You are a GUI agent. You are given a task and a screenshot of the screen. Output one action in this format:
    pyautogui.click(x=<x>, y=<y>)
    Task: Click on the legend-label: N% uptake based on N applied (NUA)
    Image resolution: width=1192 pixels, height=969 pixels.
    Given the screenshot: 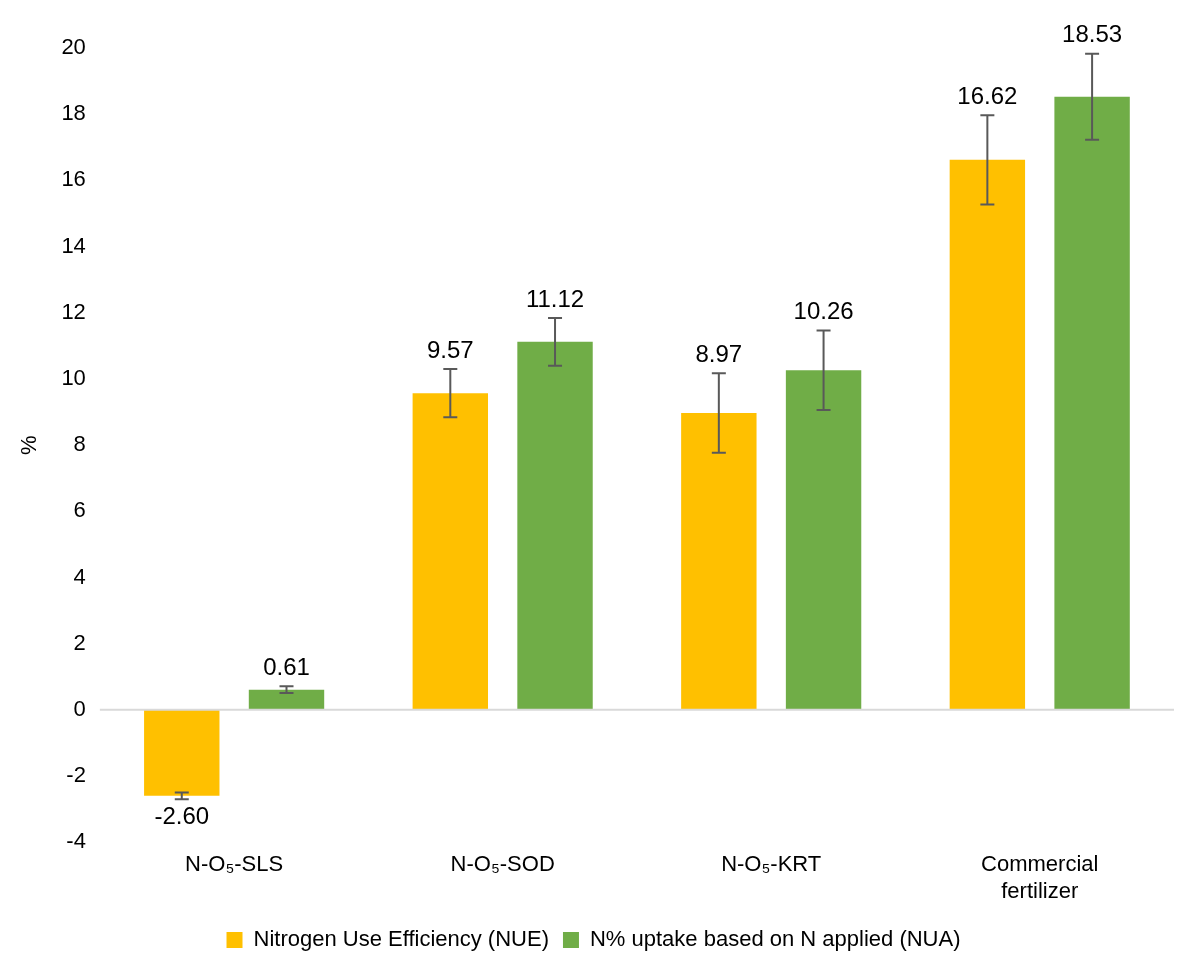 What is the action you would take?
    pyautogui.click(x=775, y=939)
    